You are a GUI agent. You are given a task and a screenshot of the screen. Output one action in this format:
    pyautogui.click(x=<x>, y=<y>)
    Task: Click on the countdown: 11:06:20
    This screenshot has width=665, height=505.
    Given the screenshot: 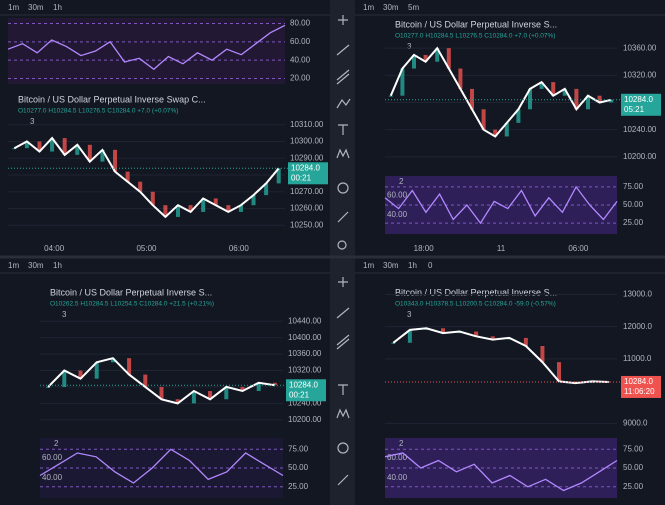 What is the action you would take?
    pyautogui.click(x=639, y=391)
    